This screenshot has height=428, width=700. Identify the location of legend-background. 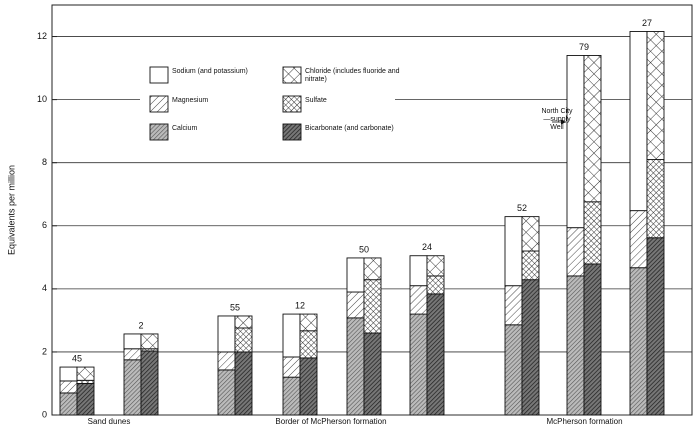
(267, 102).